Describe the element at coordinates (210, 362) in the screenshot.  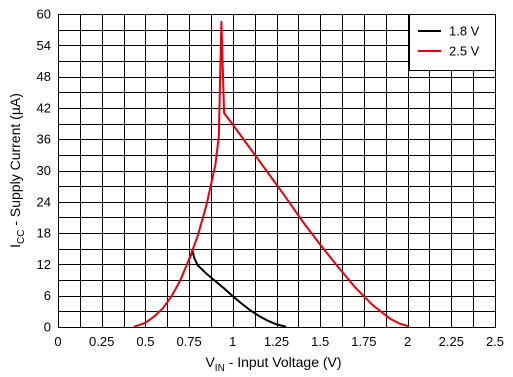
I see `x-axis-label-main: V` at that location.